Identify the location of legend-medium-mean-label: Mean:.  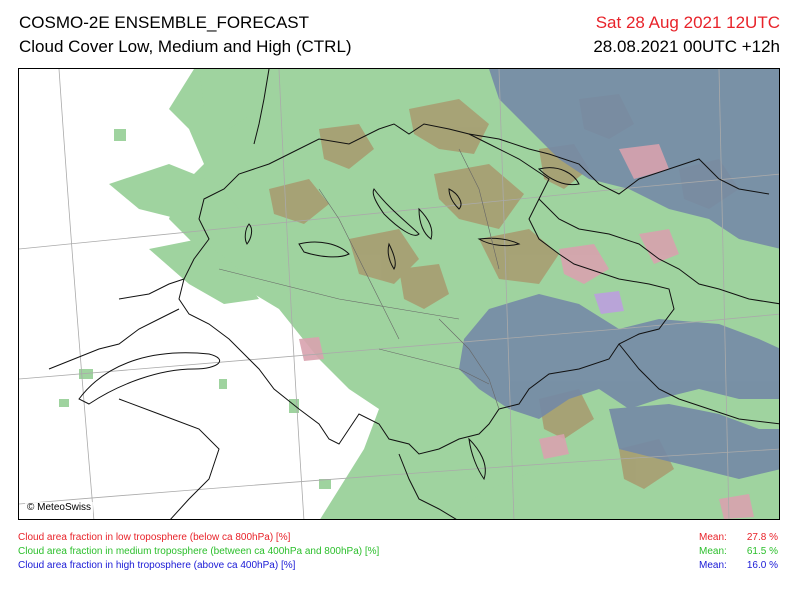
(713, 551).